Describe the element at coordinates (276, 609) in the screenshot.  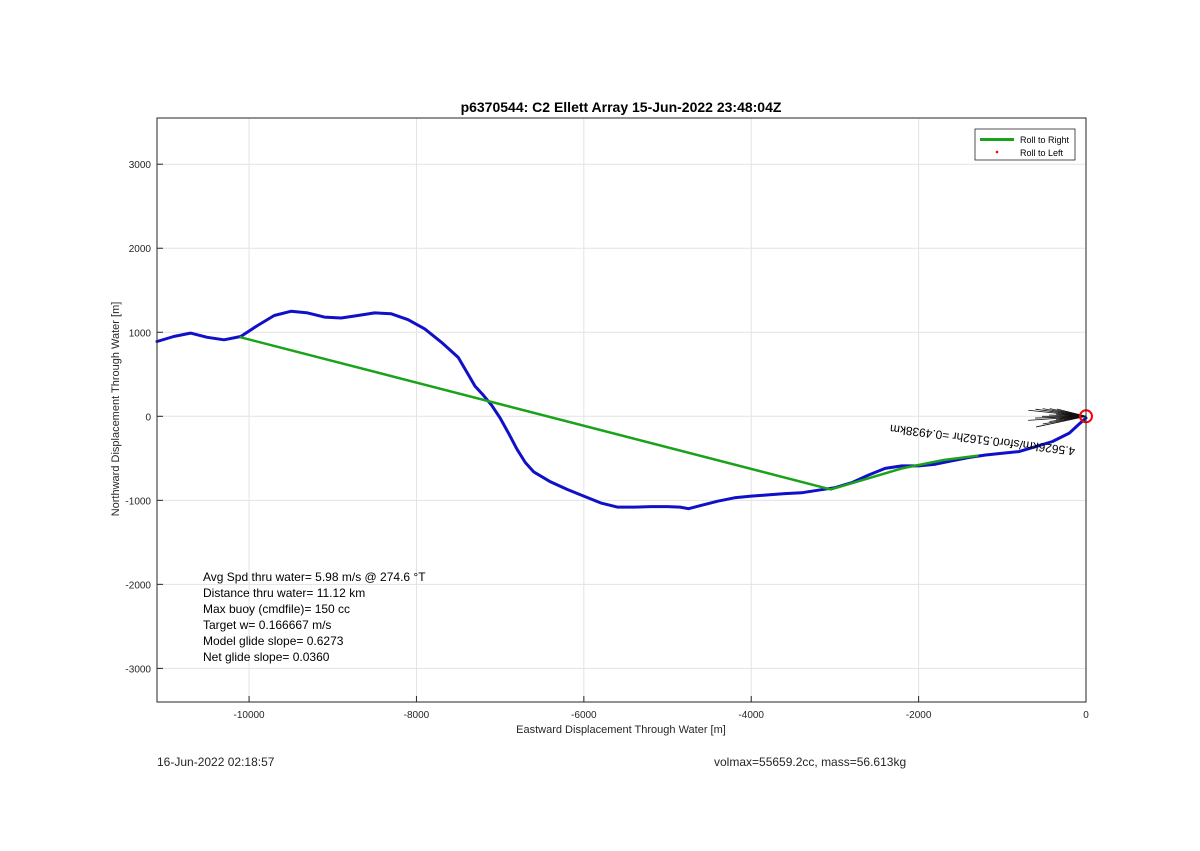
I see `stats-line: Max buoy (cmdfile)= 150 cc` at that location.